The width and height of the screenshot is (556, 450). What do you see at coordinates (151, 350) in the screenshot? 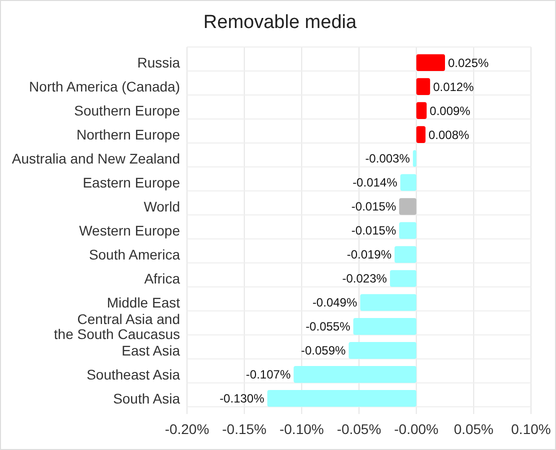
I see `y-tick-label: East Asia` at bounding box center [151, 350].